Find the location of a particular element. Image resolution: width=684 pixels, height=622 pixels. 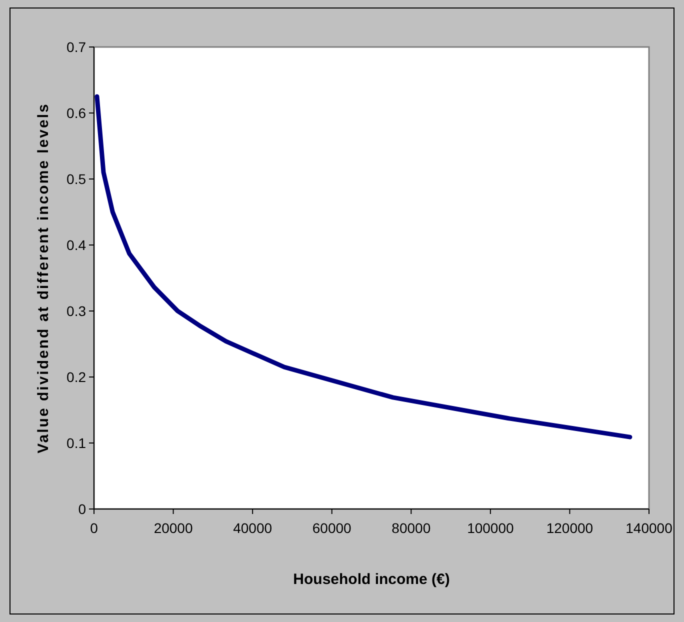

y-tick-label: 0.2 is located at coordinates (76, 376).